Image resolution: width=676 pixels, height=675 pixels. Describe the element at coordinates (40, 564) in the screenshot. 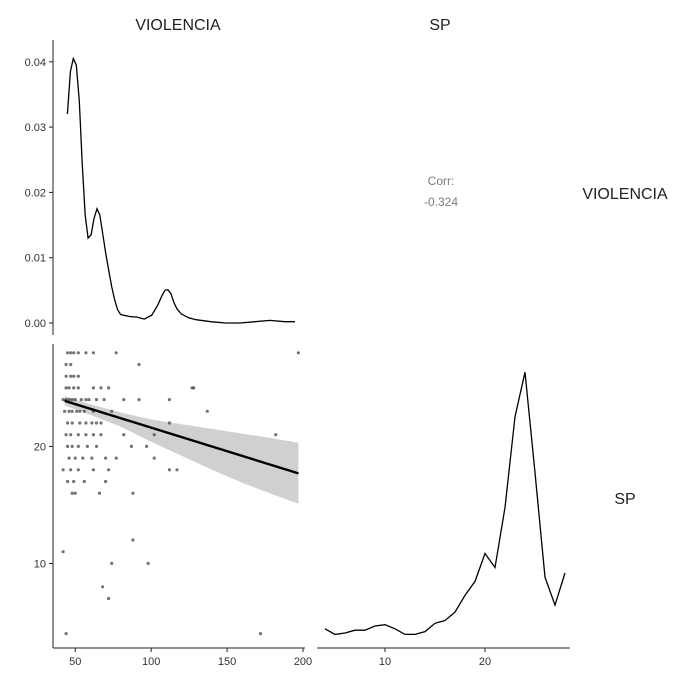

I see `y-tick-label: 10` at that location.